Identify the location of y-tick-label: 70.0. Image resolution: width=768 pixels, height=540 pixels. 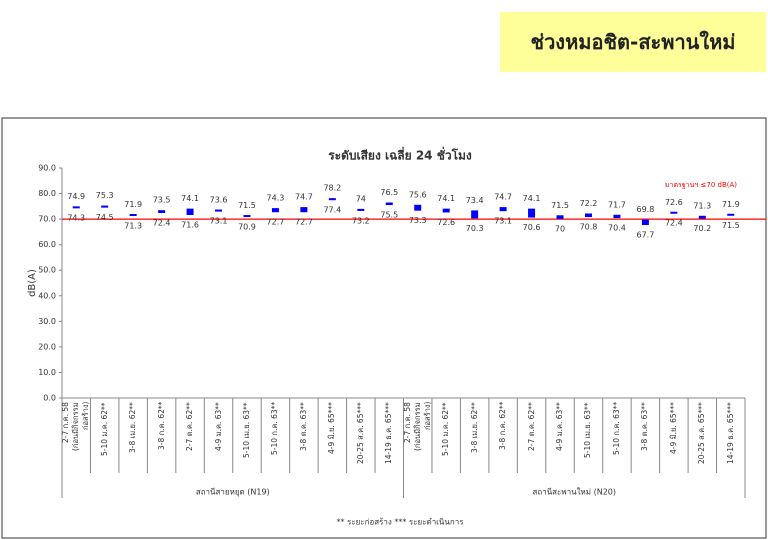
(47, 219).